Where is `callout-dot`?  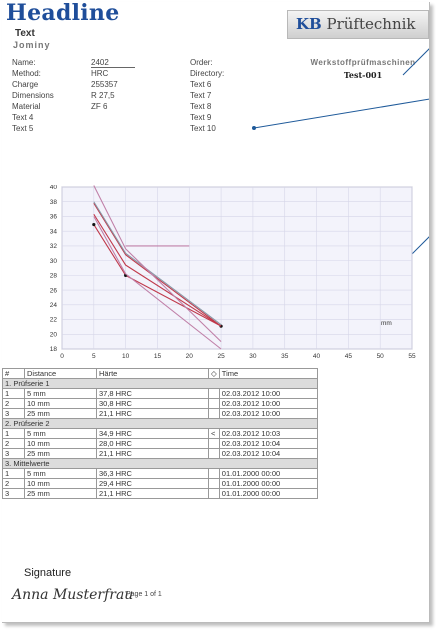
callout-dot is located at coordinates (254, 128).